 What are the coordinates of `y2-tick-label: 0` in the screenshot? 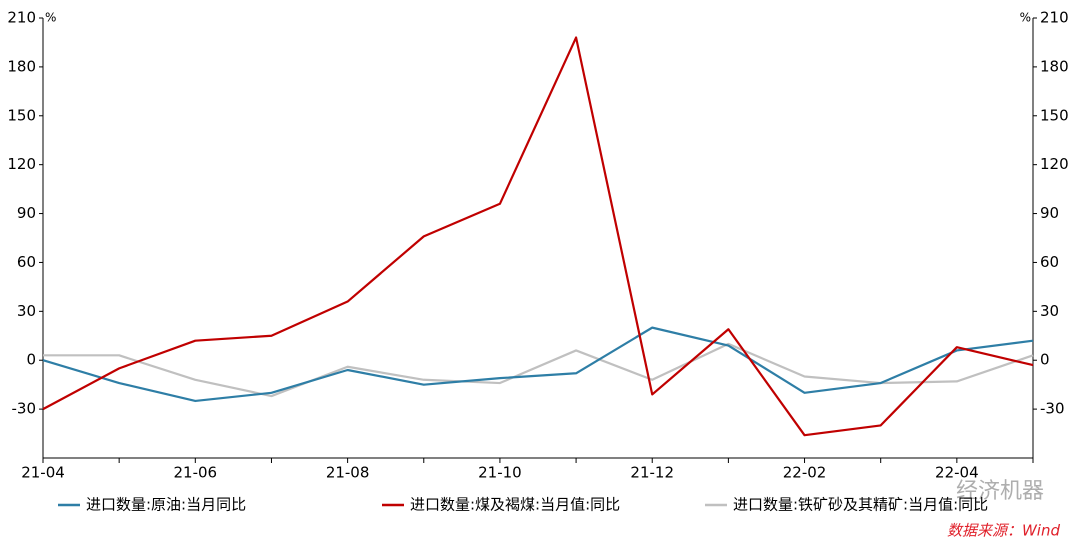 It's located at (1045, 360).